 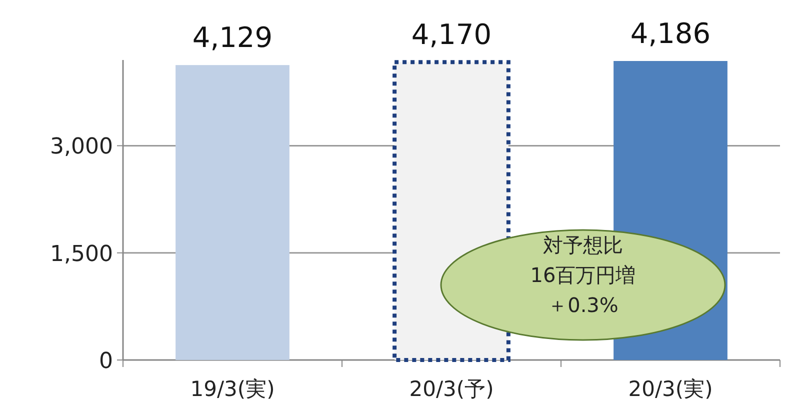 I want to click on annotation: 16百万円増, so click(x=583, y=275).